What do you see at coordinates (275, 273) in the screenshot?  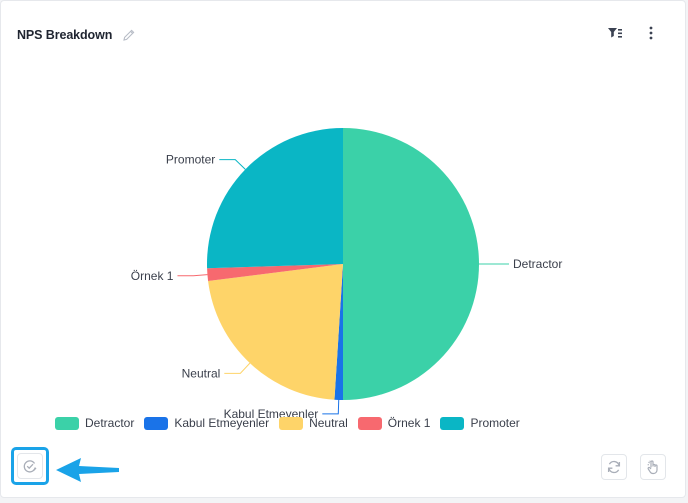 I see `pie-slice-örnek-1` at bounding box center [275, 273].